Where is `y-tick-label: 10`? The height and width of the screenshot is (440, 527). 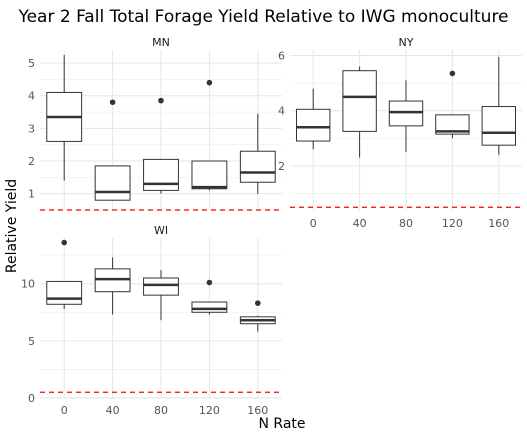 y-tick-label: 10 is located at coordinates (28, 284).